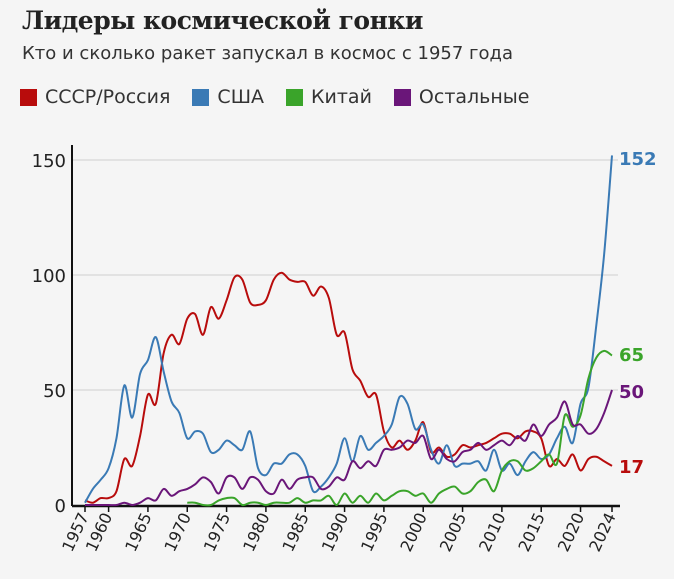  Describe the element at coordinates (335, 532) in the screenshot. I see `x-tick-label: 1990` at that location.